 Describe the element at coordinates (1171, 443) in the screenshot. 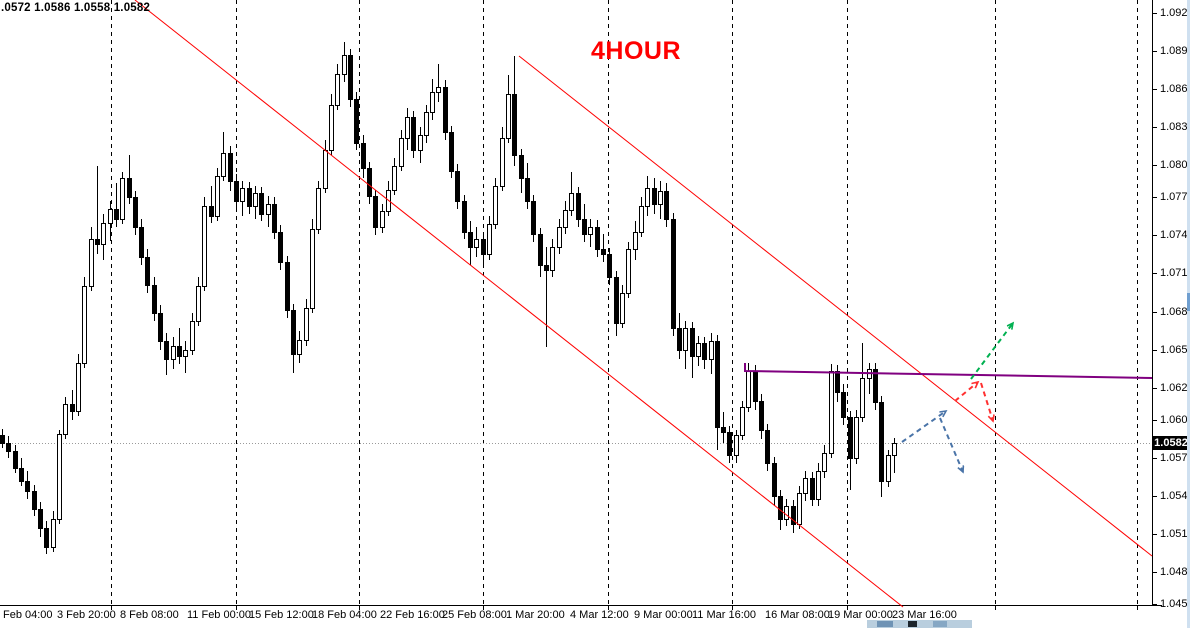

I see `current-price-tag: 1.0582` at that location.